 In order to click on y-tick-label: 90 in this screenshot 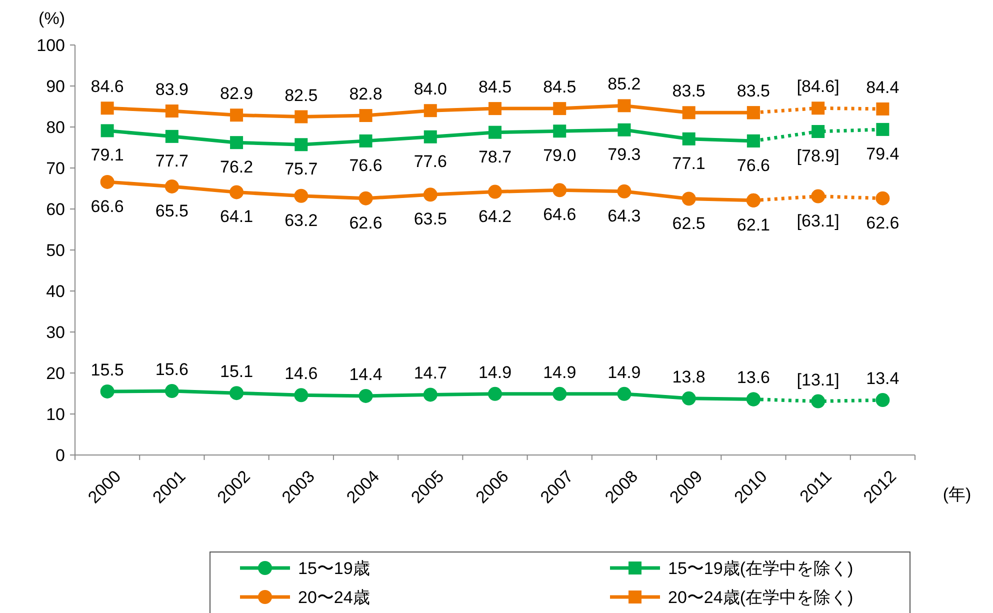, I will do `click(55, 86)`.